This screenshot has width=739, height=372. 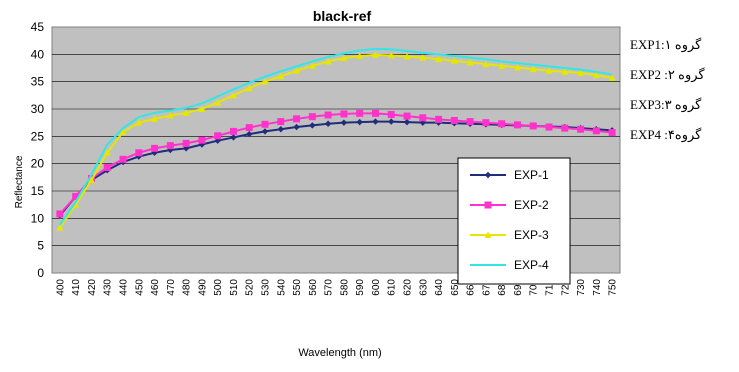 I want to click on y-tick-label: 10, so click(x=38, y=218).